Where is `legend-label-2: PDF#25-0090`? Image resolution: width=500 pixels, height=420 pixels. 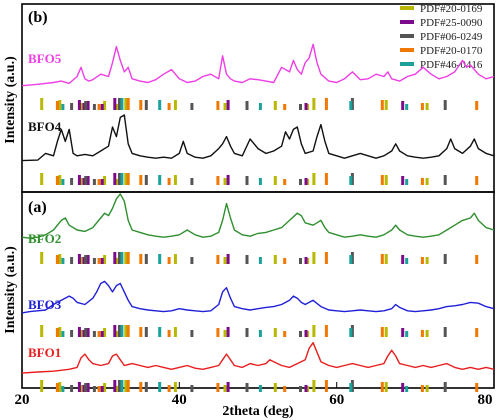
legend-label-2: PDF#25-0090 is located at coordinates (451, 23).